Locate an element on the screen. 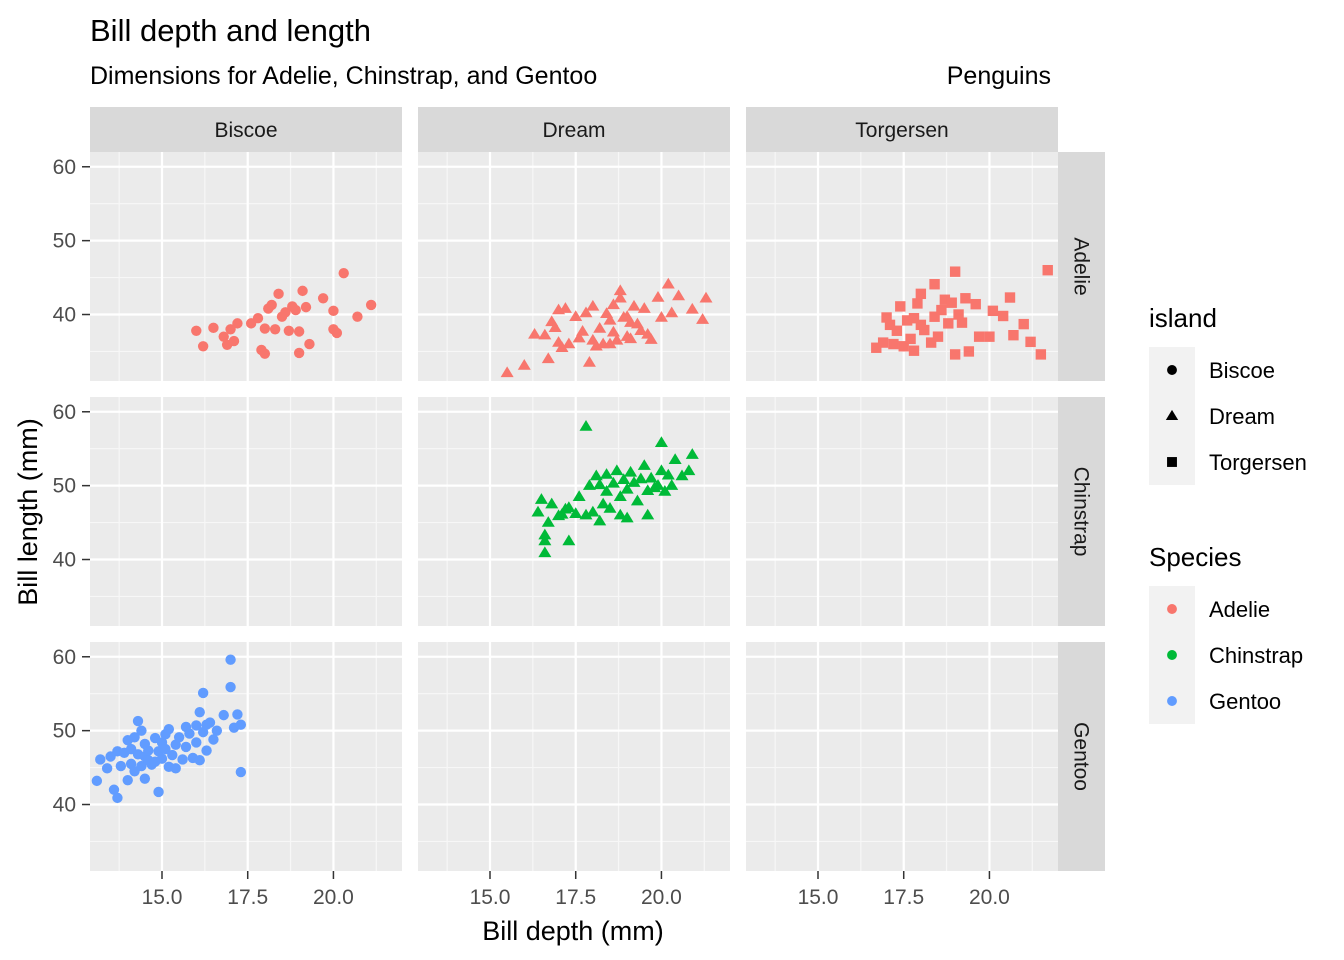  series-adelie-biscoe is located at coordinates (284, 313).